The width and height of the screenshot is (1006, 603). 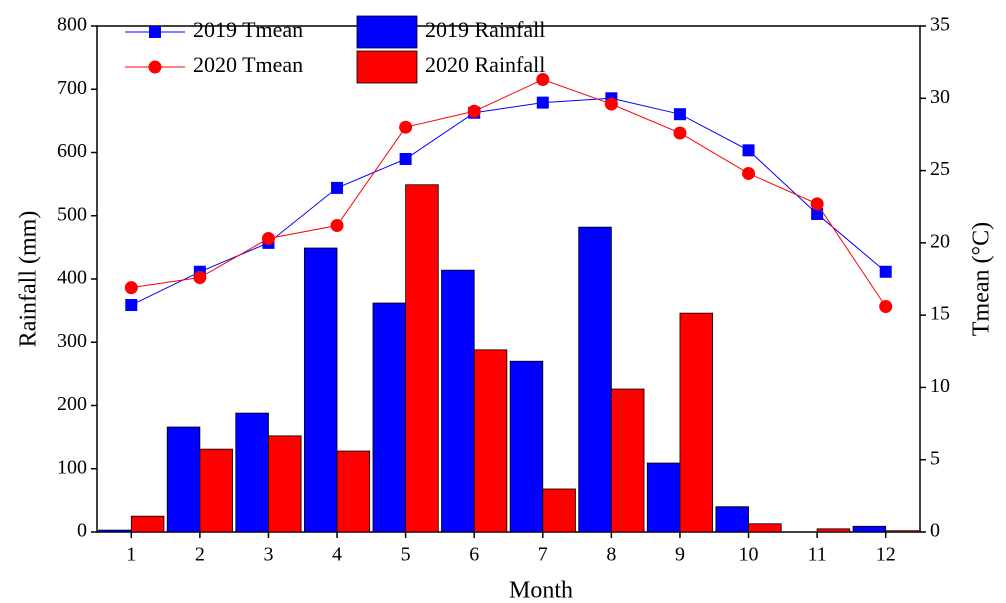 I want to click on y-tick-label: 700, so click(x=72, y=88).